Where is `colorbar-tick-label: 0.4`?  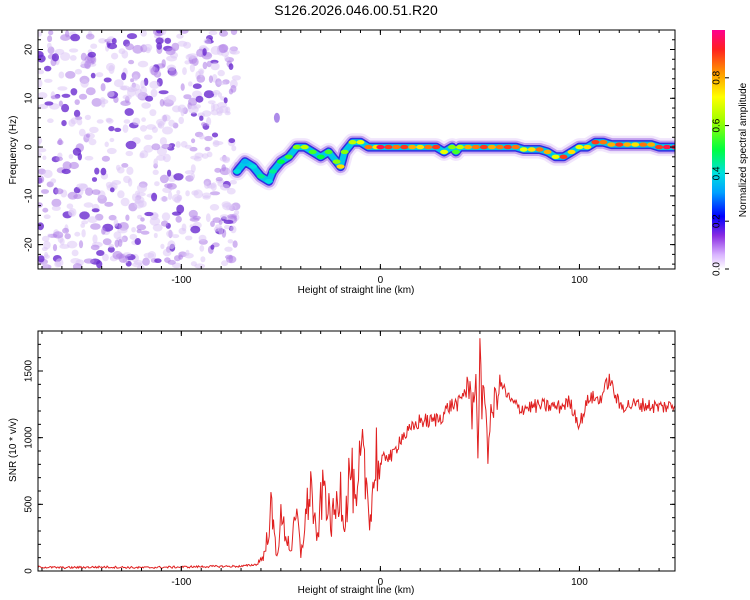
colorbar-tick-label: 0.4 is located at coordinates (717, 173).